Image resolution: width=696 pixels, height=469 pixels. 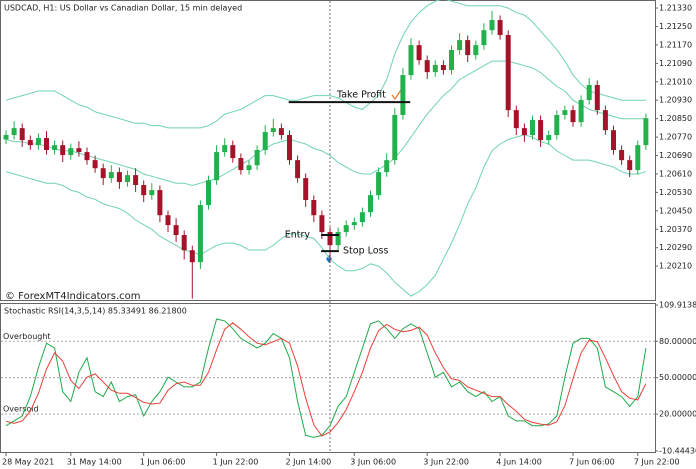 I want to click on y-tick-label: 1.20930, so click(x=675, y=100).